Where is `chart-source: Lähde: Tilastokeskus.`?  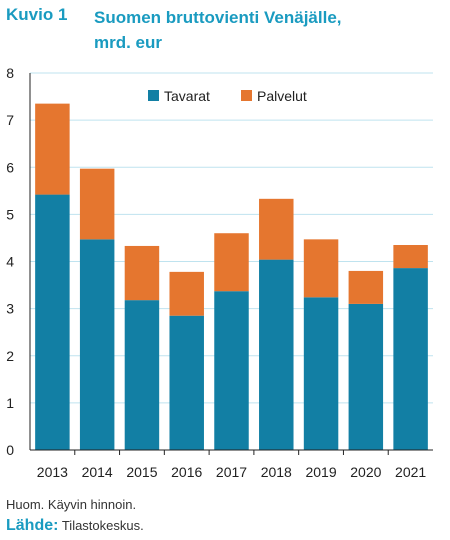 chart-source: Lähde: Tilastokeskus. is located at coordinates (75, 526).